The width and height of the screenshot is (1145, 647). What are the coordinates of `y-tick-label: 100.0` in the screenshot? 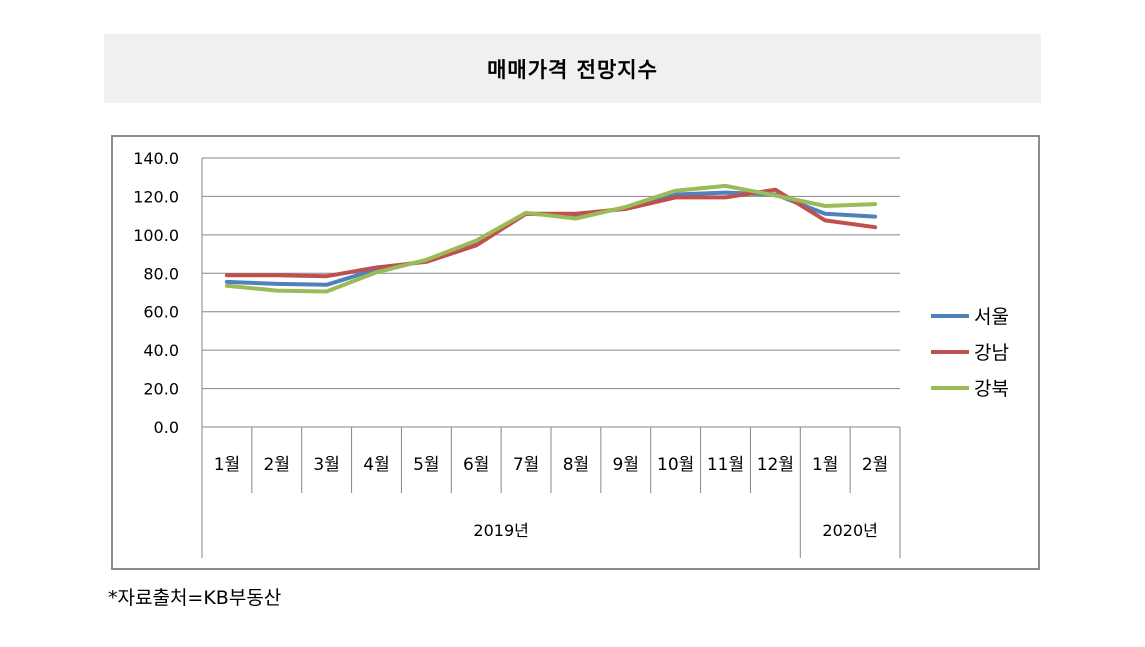 It's located at (156, 235).